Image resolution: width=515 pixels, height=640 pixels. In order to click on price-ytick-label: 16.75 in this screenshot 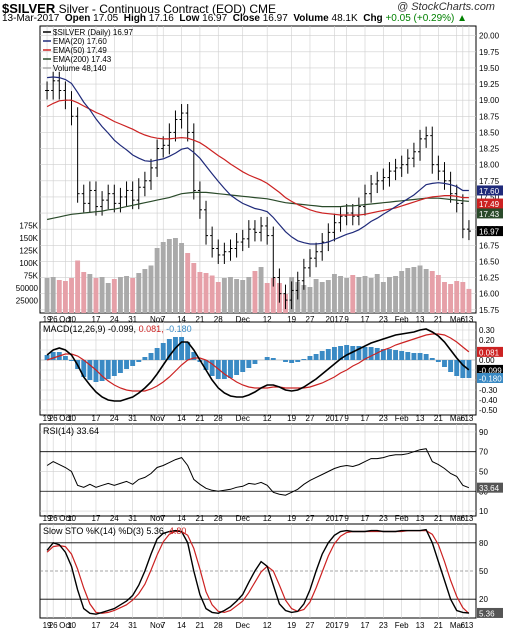, I will do `click(489, 245)`.